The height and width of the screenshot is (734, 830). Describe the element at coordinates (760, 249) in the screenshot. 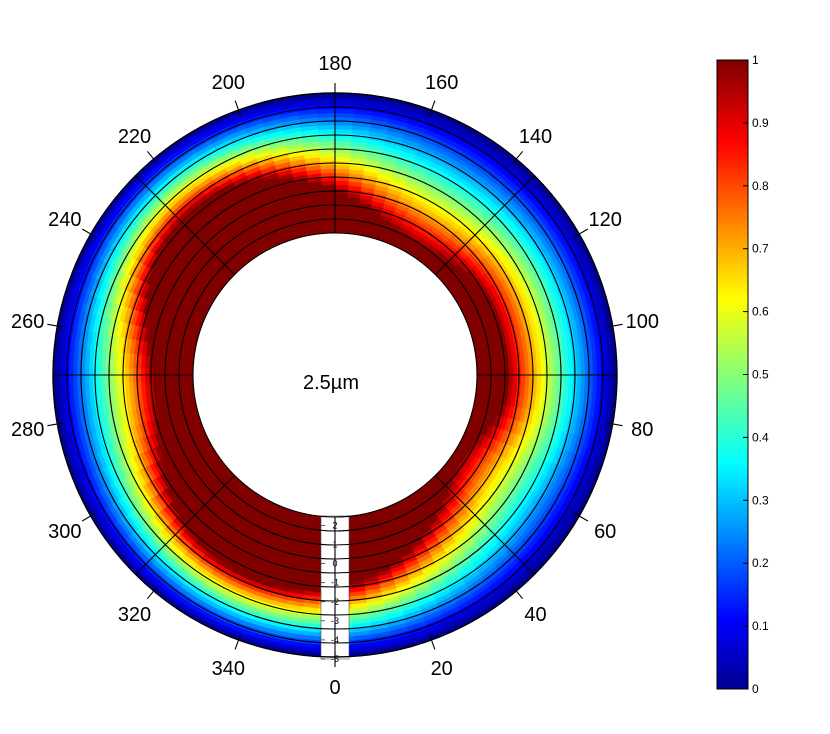

I see `colorbar-tick-label: 0.7` at that location.